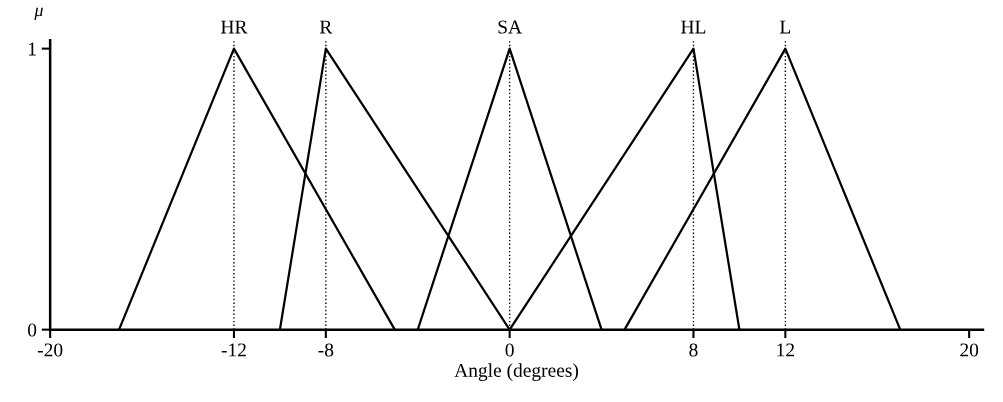 The image size is (1003, 402). I want to click on x-tick-label: -8, so click(326, 350).